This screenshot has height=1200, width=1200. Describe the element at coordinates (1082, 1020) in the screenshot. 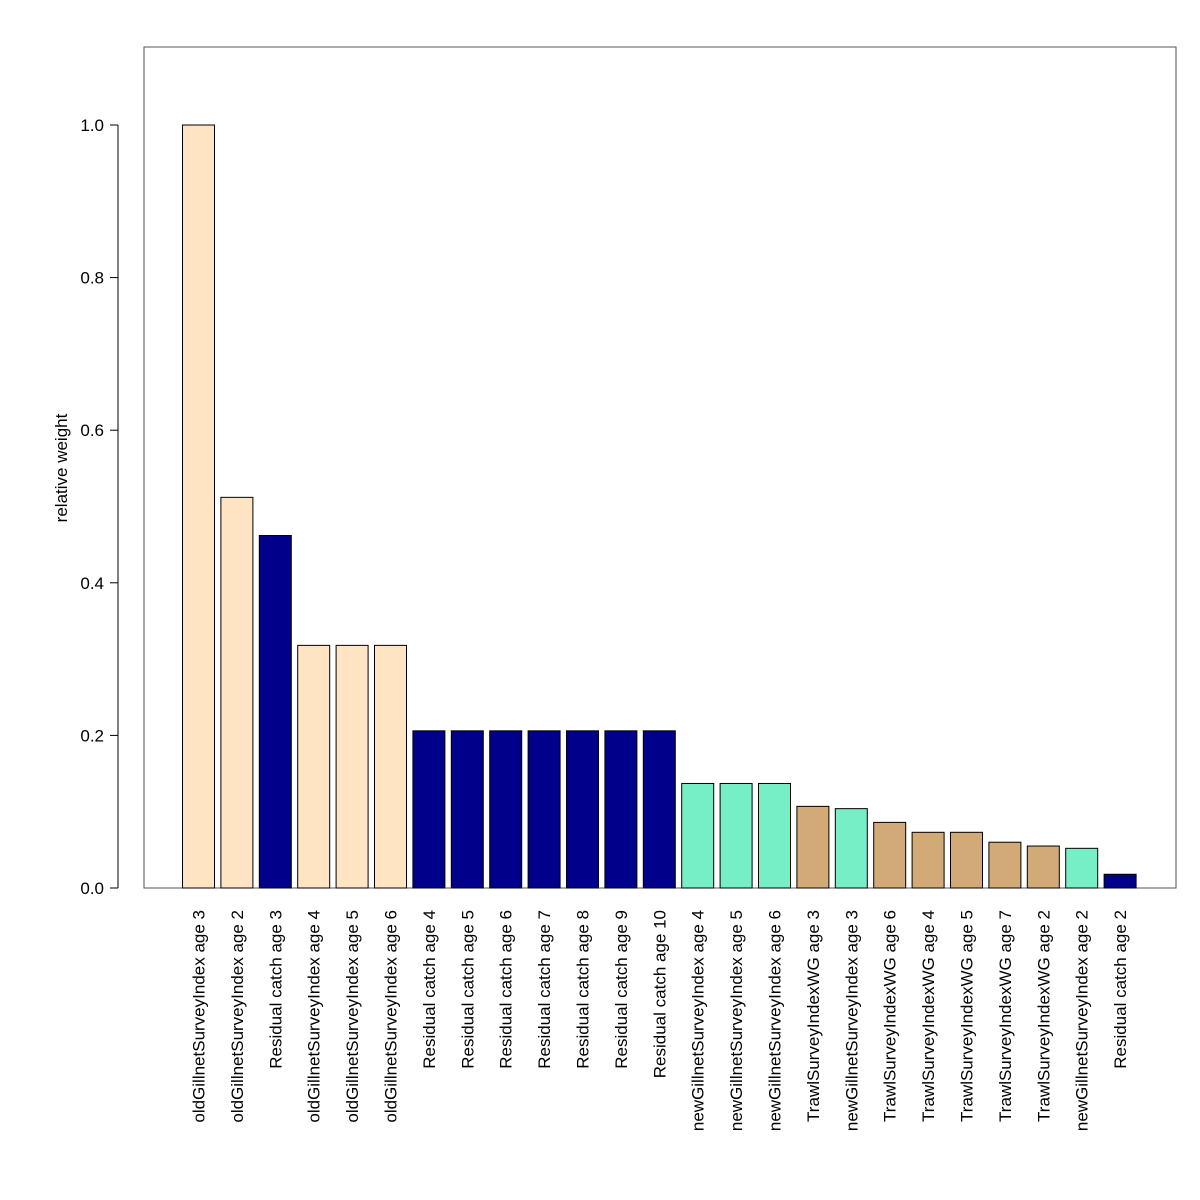

I see `x-tick-label: newGillnetSurveyIndex age 2` at that location.